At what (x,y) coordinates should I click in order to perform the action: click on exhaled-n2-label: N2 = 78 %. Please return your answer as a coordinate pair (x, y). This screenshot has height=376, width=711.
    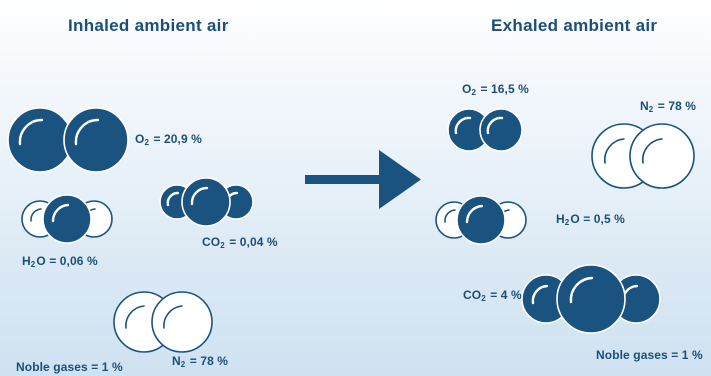
    Looking at the image, I should click on (668, 106).